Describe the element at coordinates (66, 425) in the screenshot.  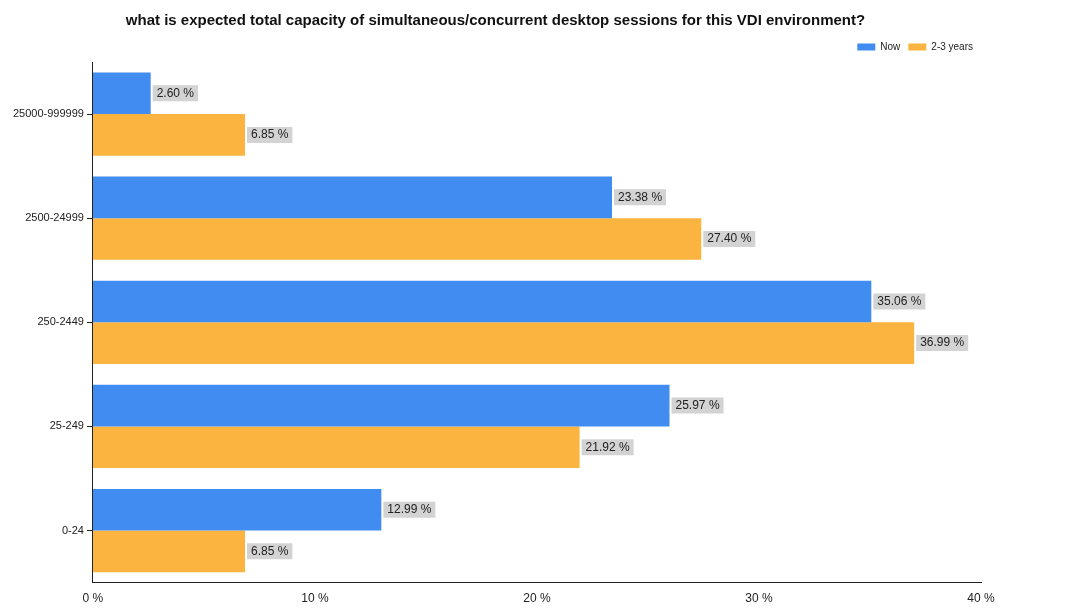
I see `y-tick-label: 25-249` at that location.